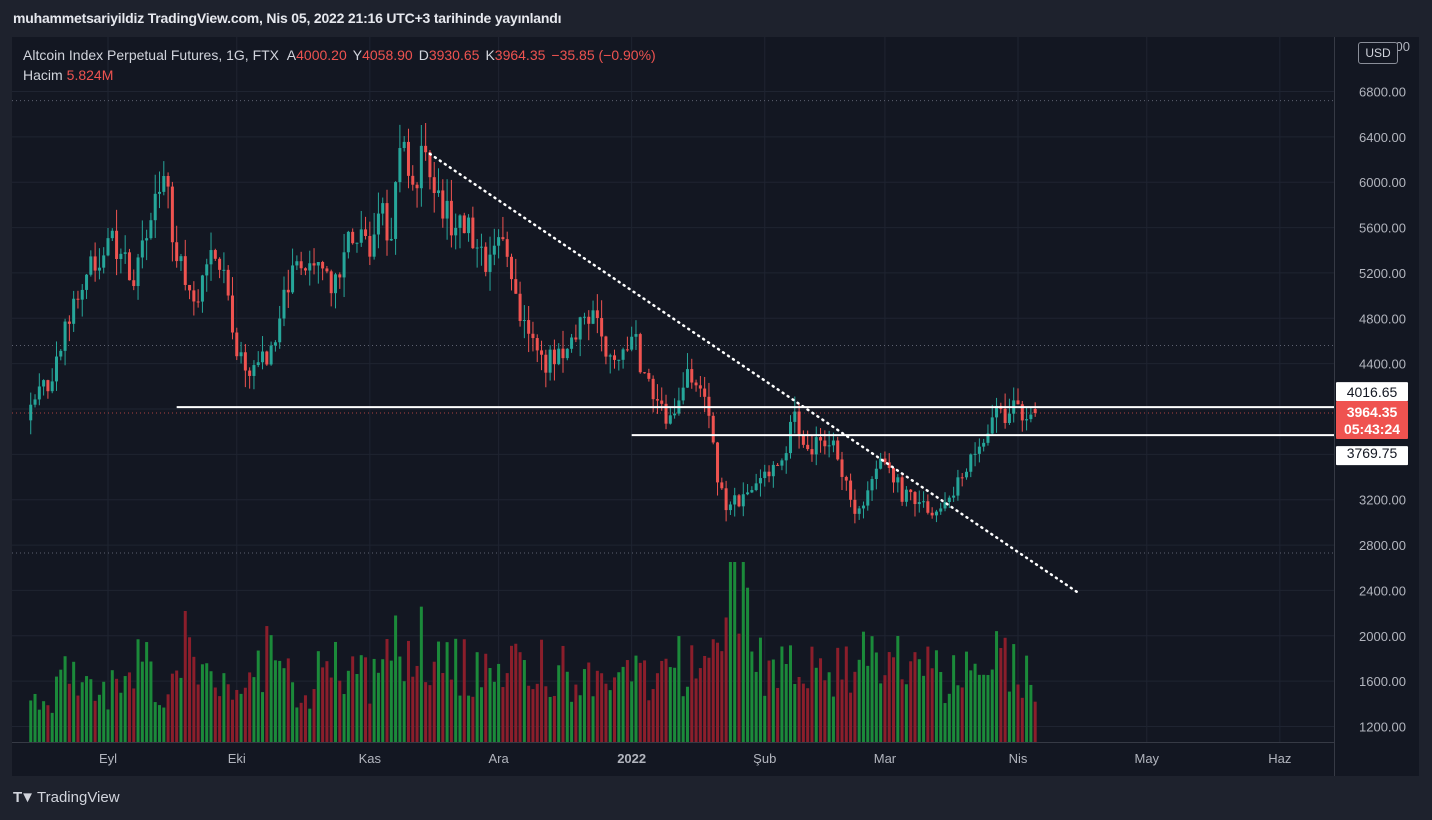 Image resolution: width=1432 pixels, height=820 pixels. I want to click on time-tick-label: May, so click(1146, 758).